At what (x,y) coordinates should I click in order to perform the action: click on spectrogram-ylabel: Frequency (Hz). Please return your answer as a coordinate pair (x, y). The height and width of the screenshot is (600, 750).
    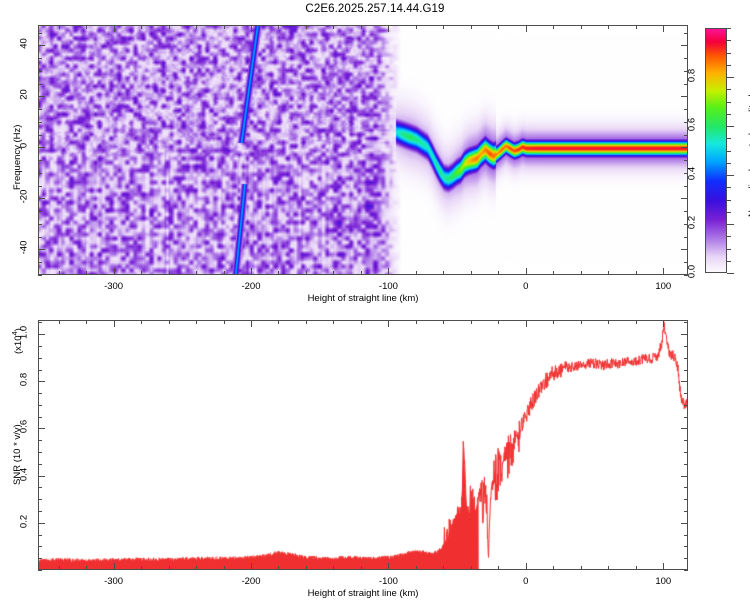
    Looking at the image, I should click on (17, 157).